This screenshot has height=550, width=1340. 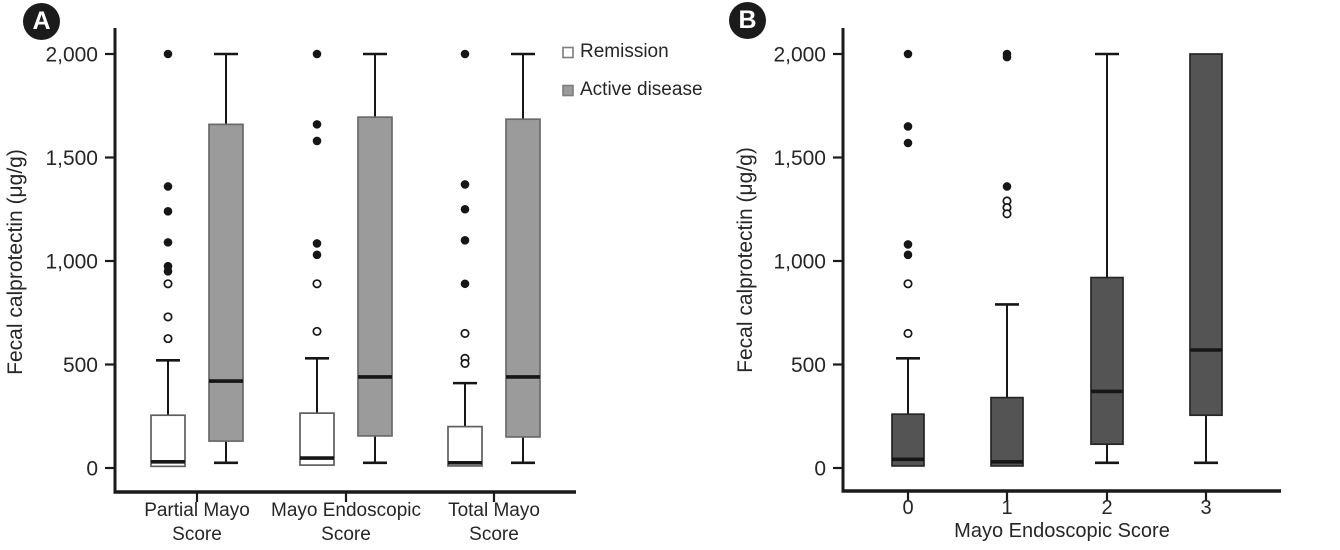 I want to click on panel-b-badge: B, so click(x=747, y=20).